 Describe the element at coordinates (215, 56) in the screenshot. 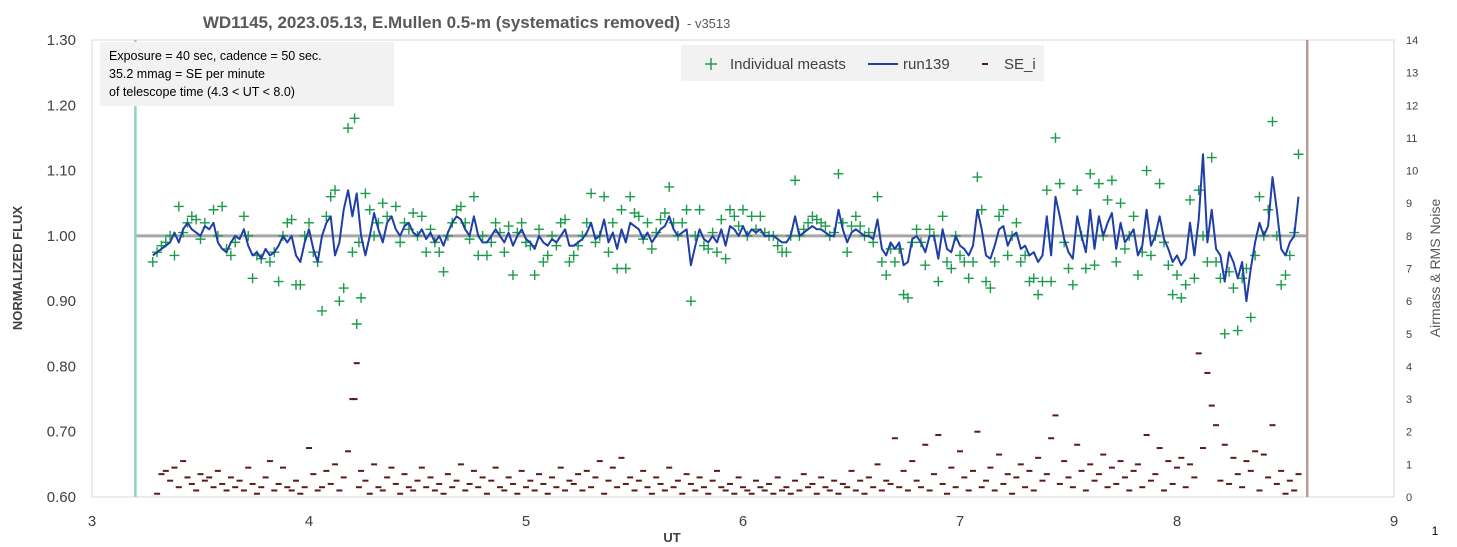

I see `annotation-line-1: Exposure = 40 sec, cadence = 50 sec.` at that location.